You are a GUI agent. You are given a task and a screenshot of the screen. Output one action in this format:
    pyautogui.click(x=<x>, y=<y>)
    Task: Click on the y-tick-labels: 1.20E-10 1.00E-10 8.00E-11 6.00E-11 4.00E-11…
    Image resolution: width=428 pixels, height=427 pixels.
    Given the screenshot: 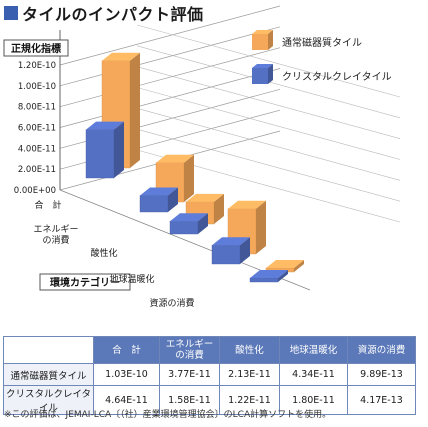 What is the action you would take?
    pyautogui.click(x=35, y=128)
    